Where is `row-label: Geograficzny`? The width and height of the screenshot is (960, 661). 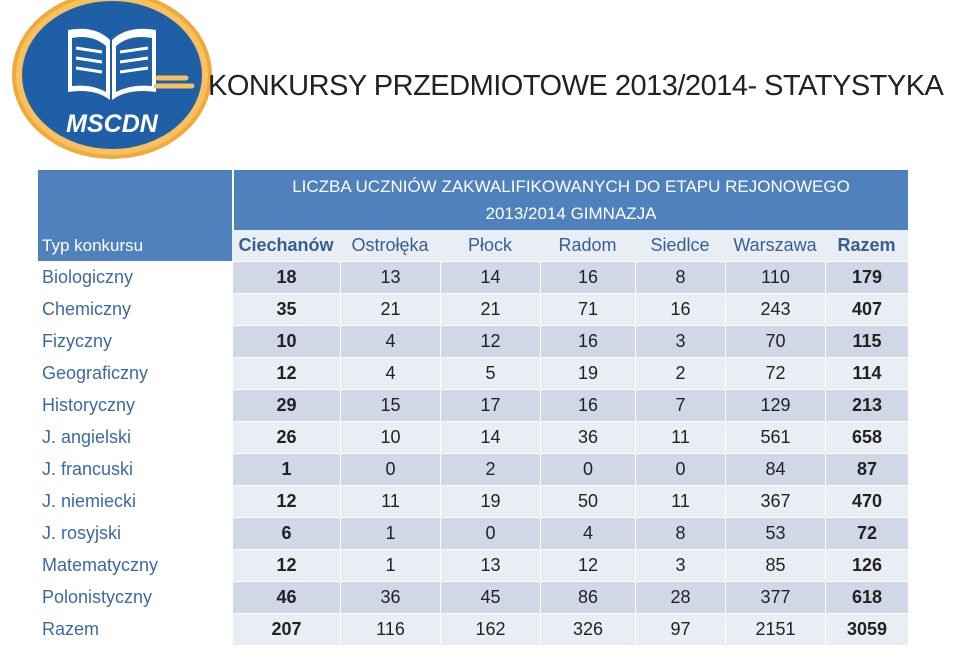
row-label: Geograficzny is located at coordinates (135, 373).